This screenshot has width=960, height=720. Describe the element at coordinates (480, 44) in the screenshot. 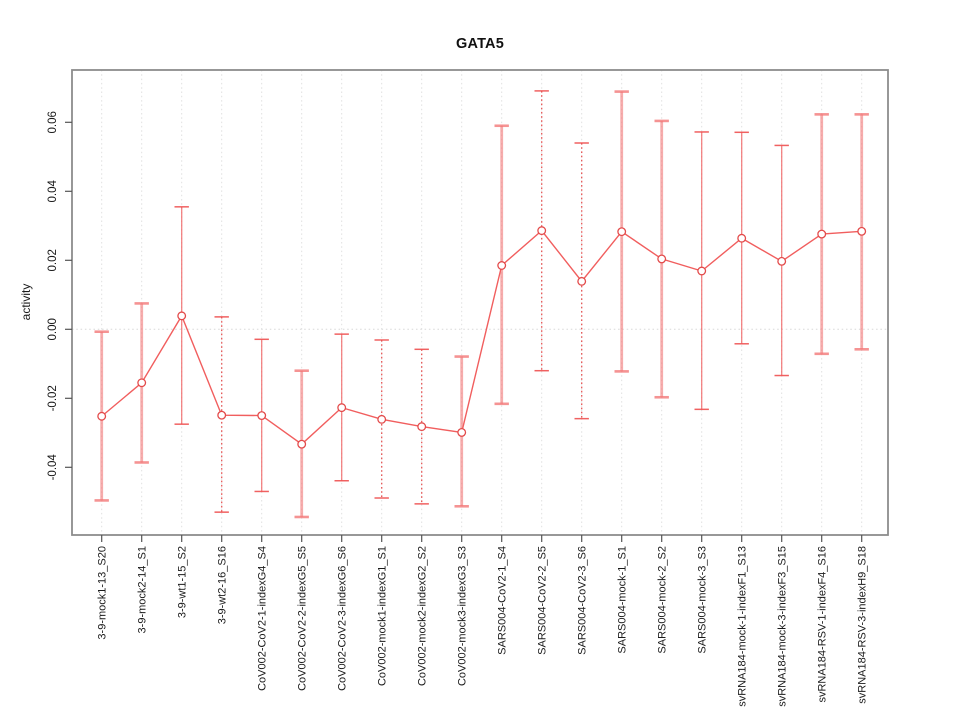

I see `chart-title: GATA5` at that location.